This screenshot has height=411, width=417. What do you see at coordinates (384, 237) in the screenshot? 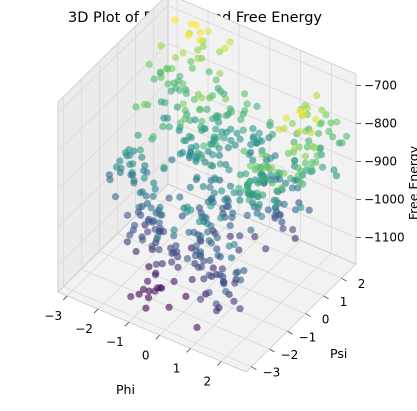
I see `z-tick-label: −1100` at bounding box center [384, 237].